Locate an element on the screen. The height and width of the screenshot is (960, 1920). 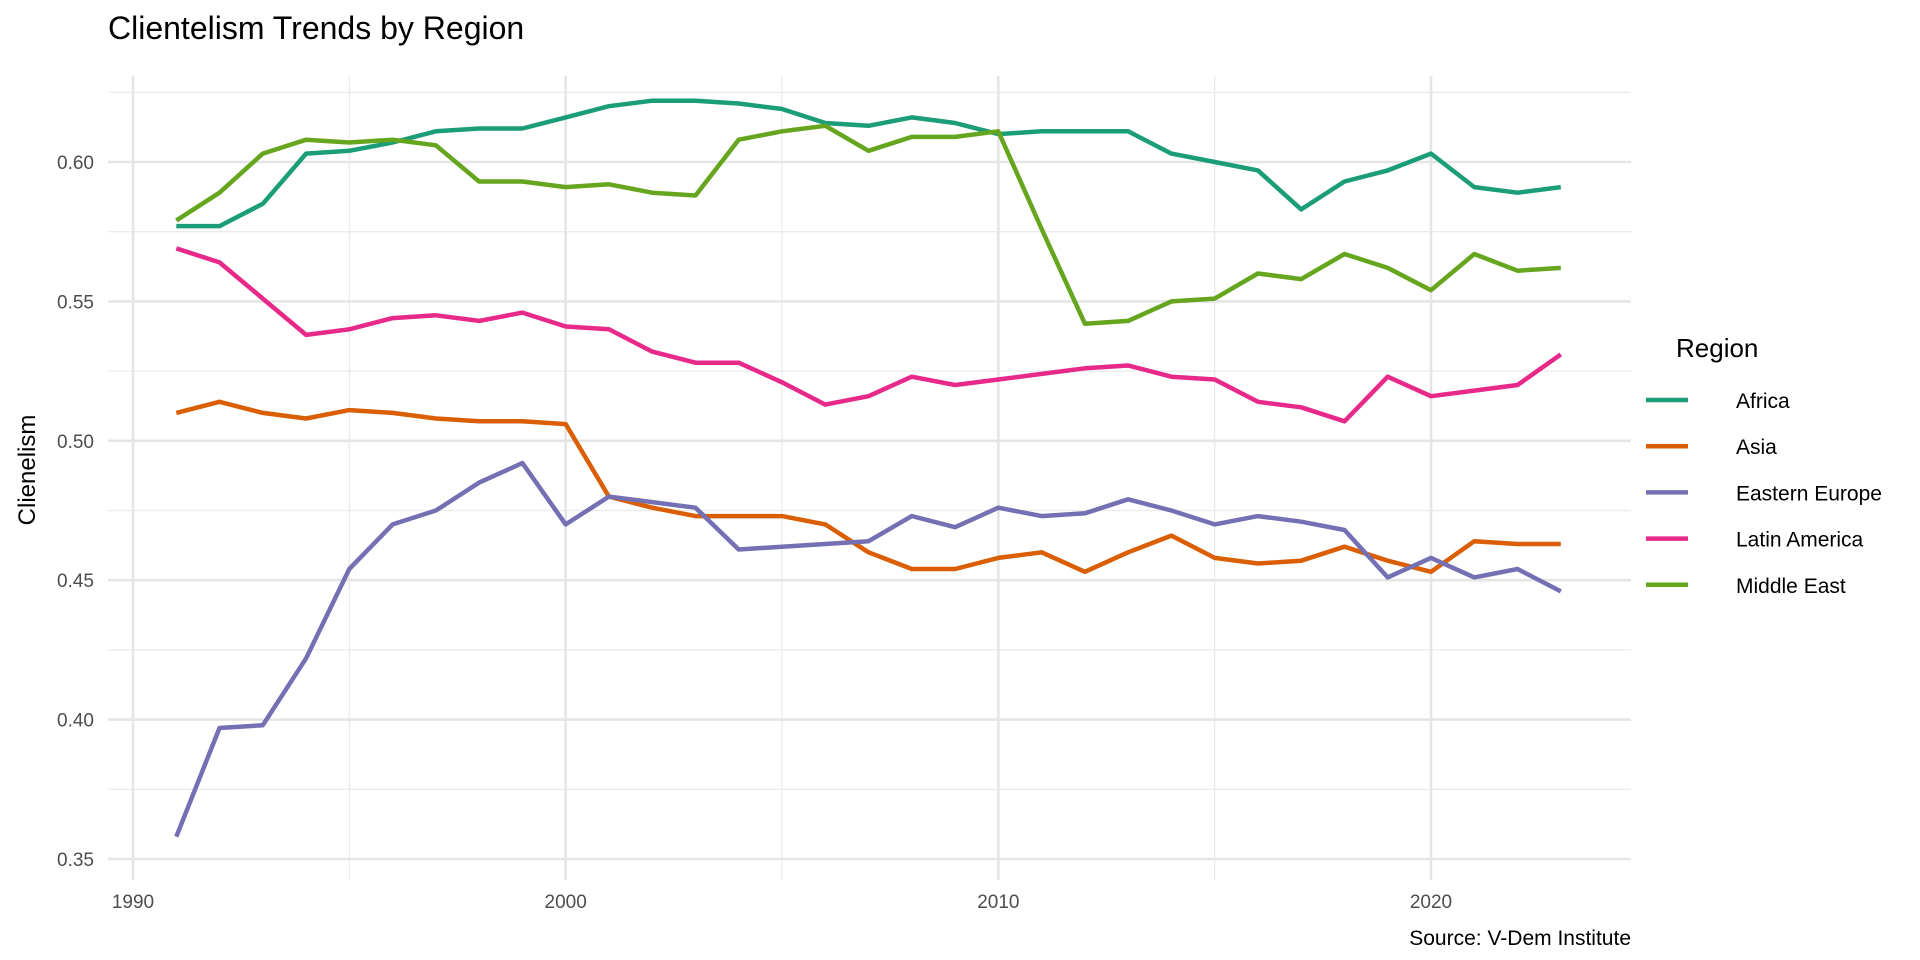
legend-item: Asia is located at coordinates (1711, 447).